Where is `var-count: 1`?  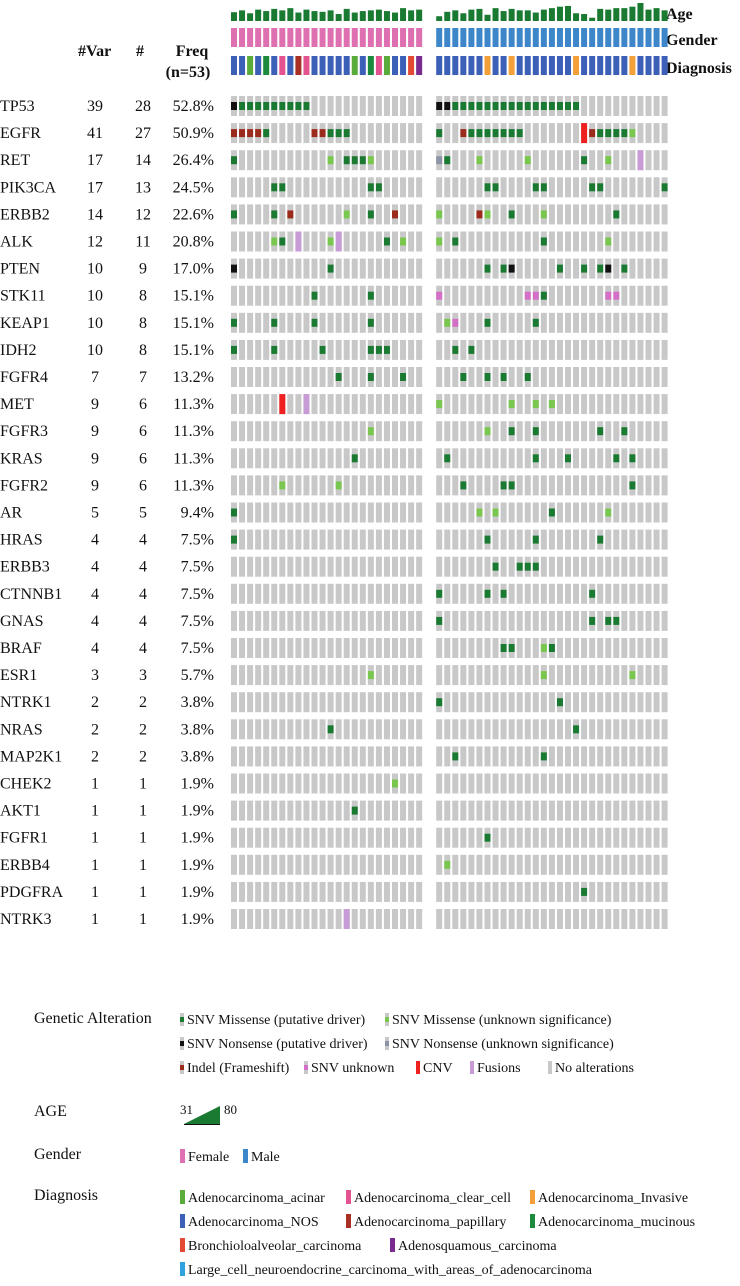 var-count: 1 is located at coordinates (95, 892).